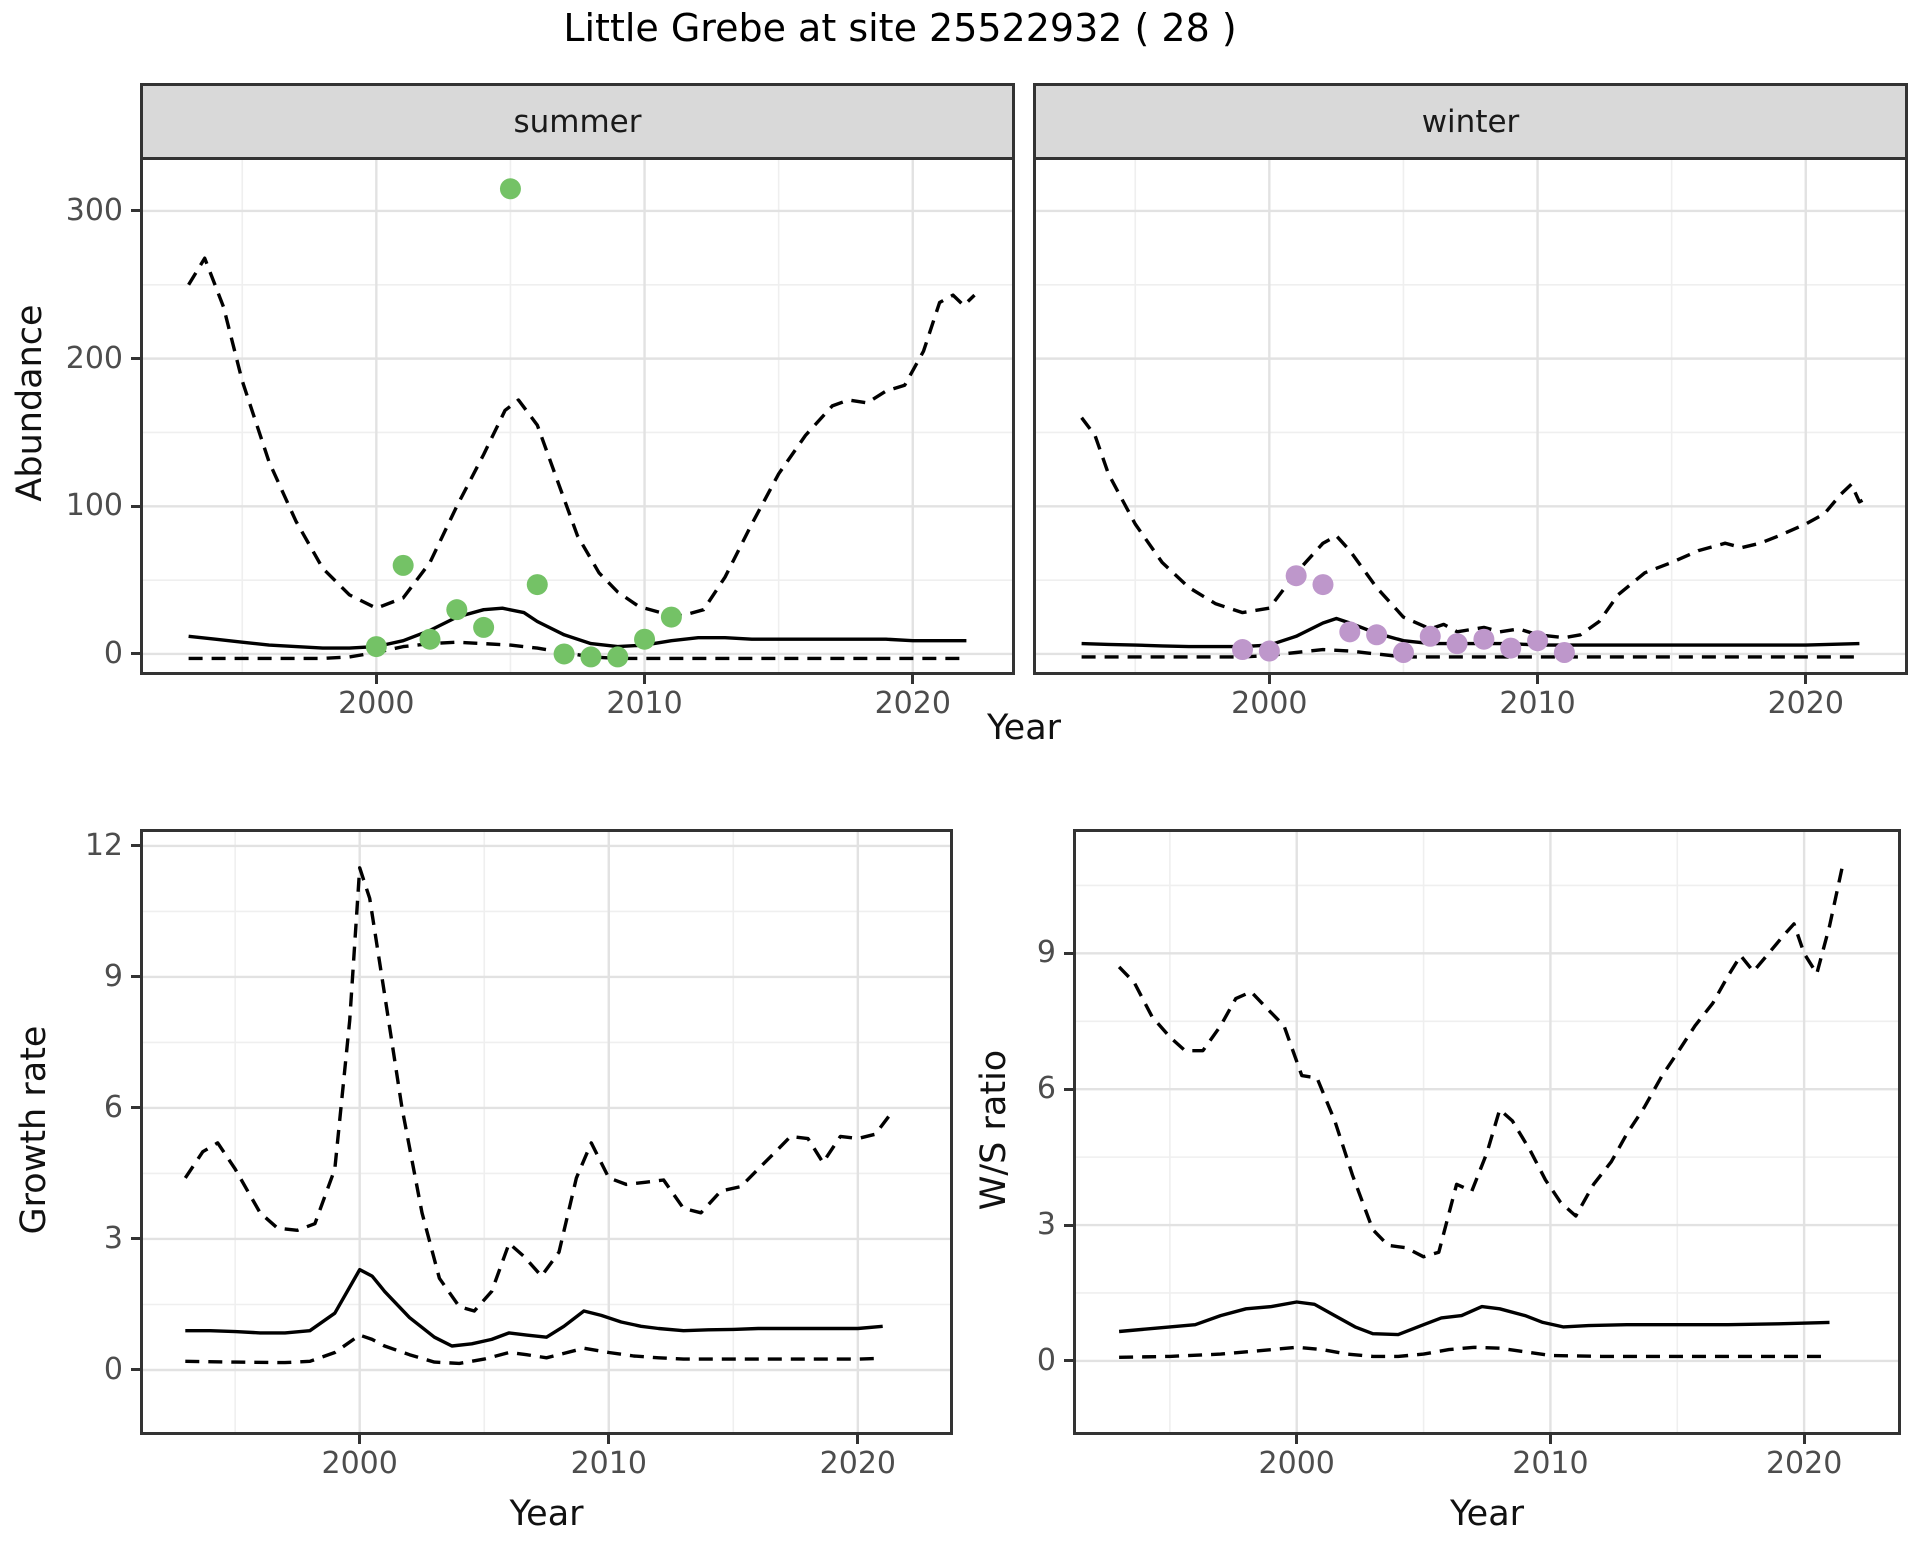  Describe the element at coordinates (94, 210) in the screenshot. I see `y-tick-label: 300` at that location.